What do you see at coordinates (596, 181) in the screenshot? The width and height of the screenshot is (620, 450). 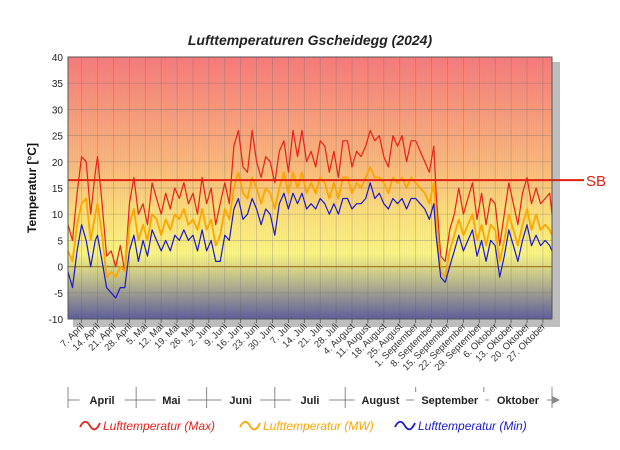 I see `reference-line-label: SB` at bounding box center [596, 181].